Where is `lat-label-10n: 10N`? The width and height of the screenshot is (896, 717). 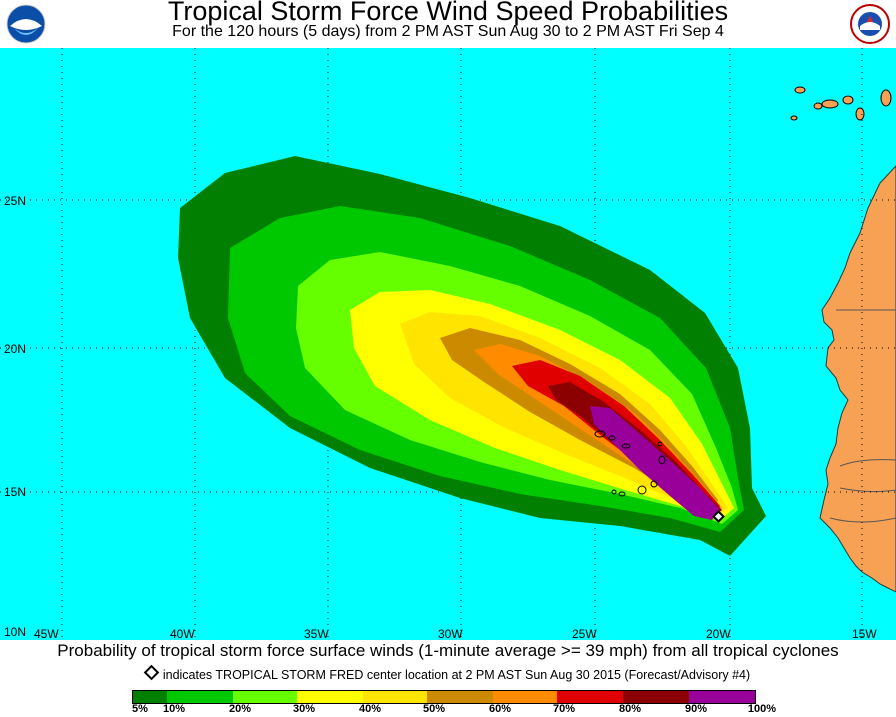 lat-label-10n: 10N is located at coordinates (15, 632).